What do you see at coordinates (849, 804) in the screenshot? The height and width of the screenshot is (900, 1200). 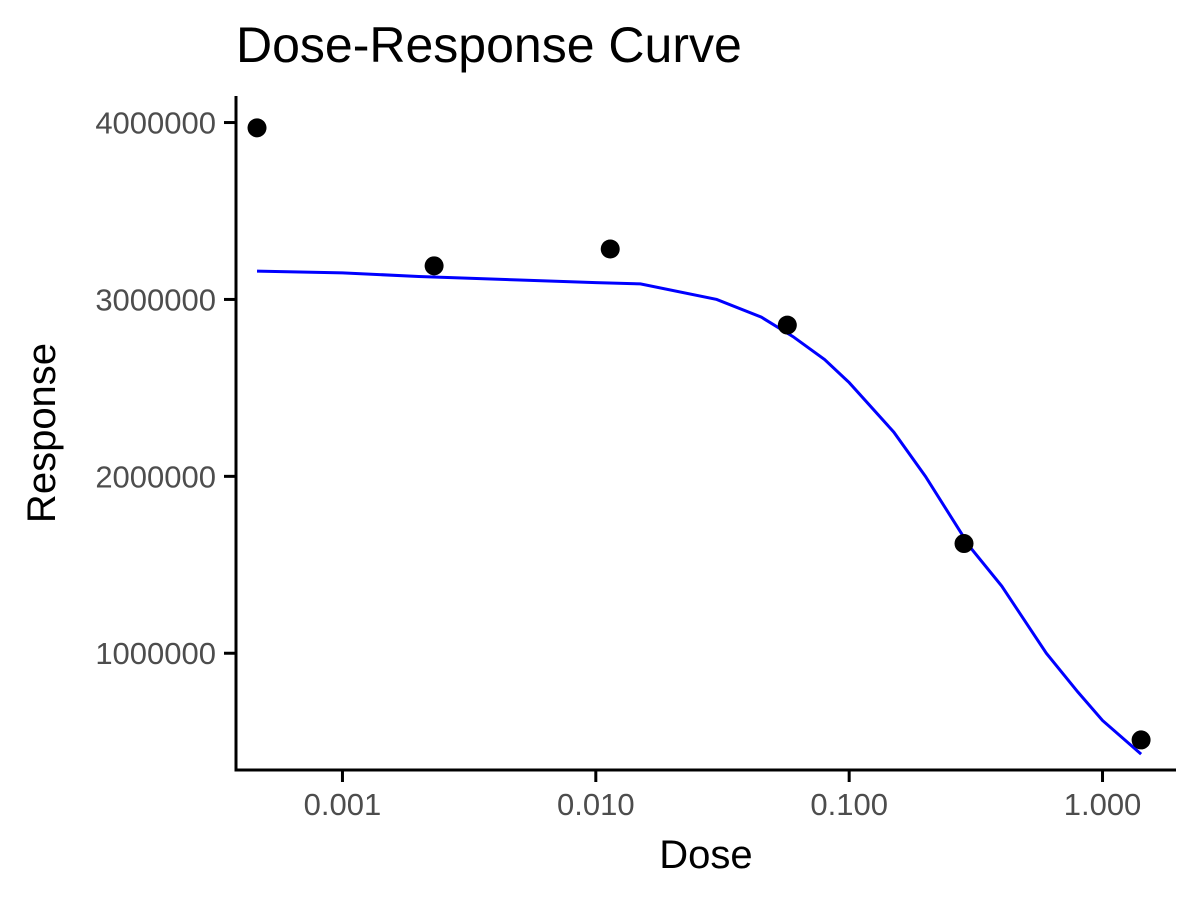 I see `x-tick-label: 0.100` at bounding box center [849, 804].